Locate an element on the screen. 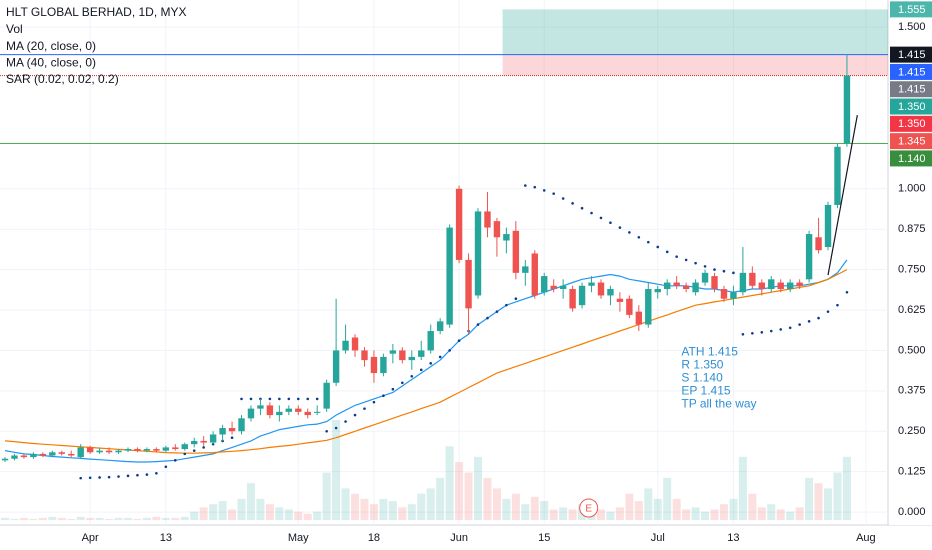 This screenshot has height=550, width=932. price-label-bg is located at coordinates (911, 89).